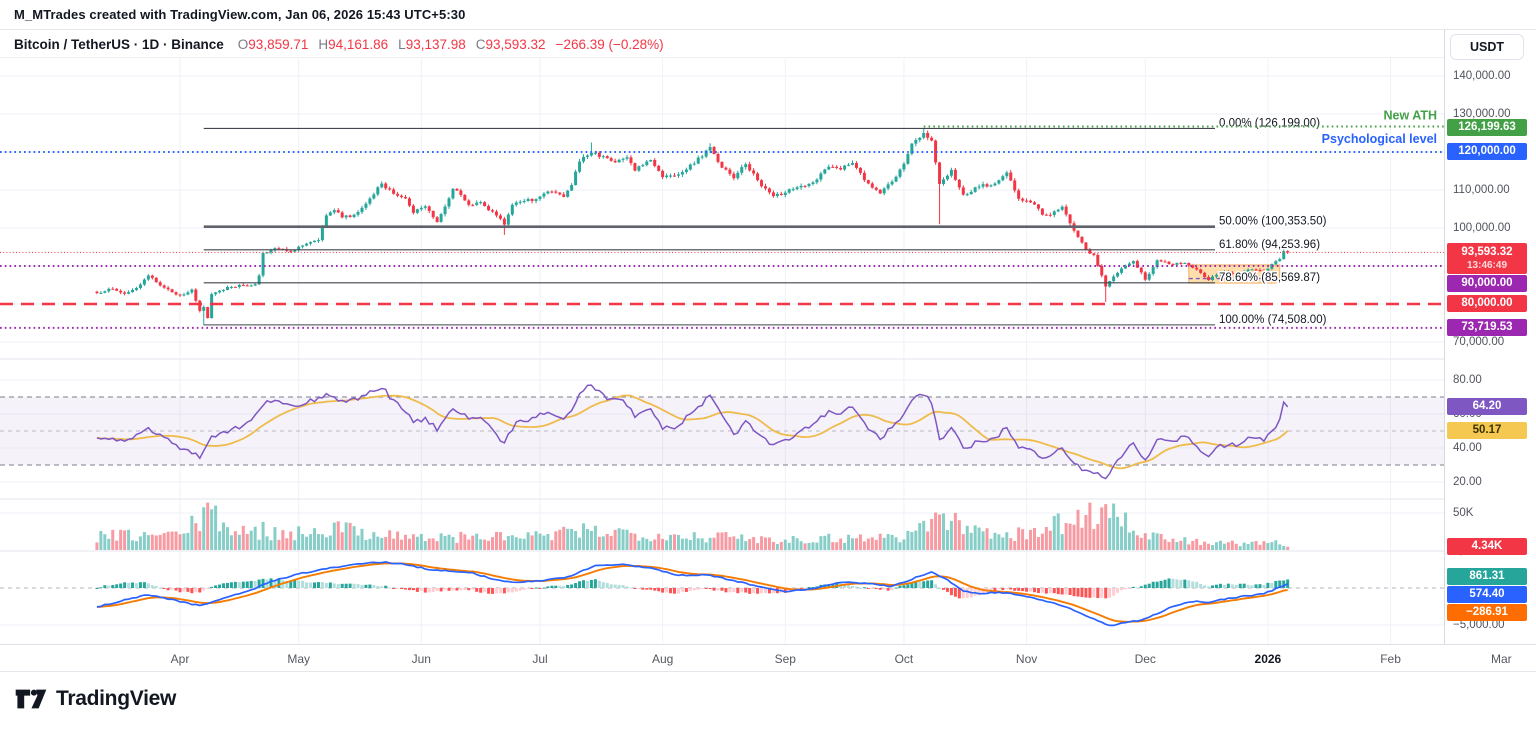 The image size is (1536, 734). Describe the element at coordinates (904, 659) in the screenshot. I see `time-tick-Oct: Oct` at that location.